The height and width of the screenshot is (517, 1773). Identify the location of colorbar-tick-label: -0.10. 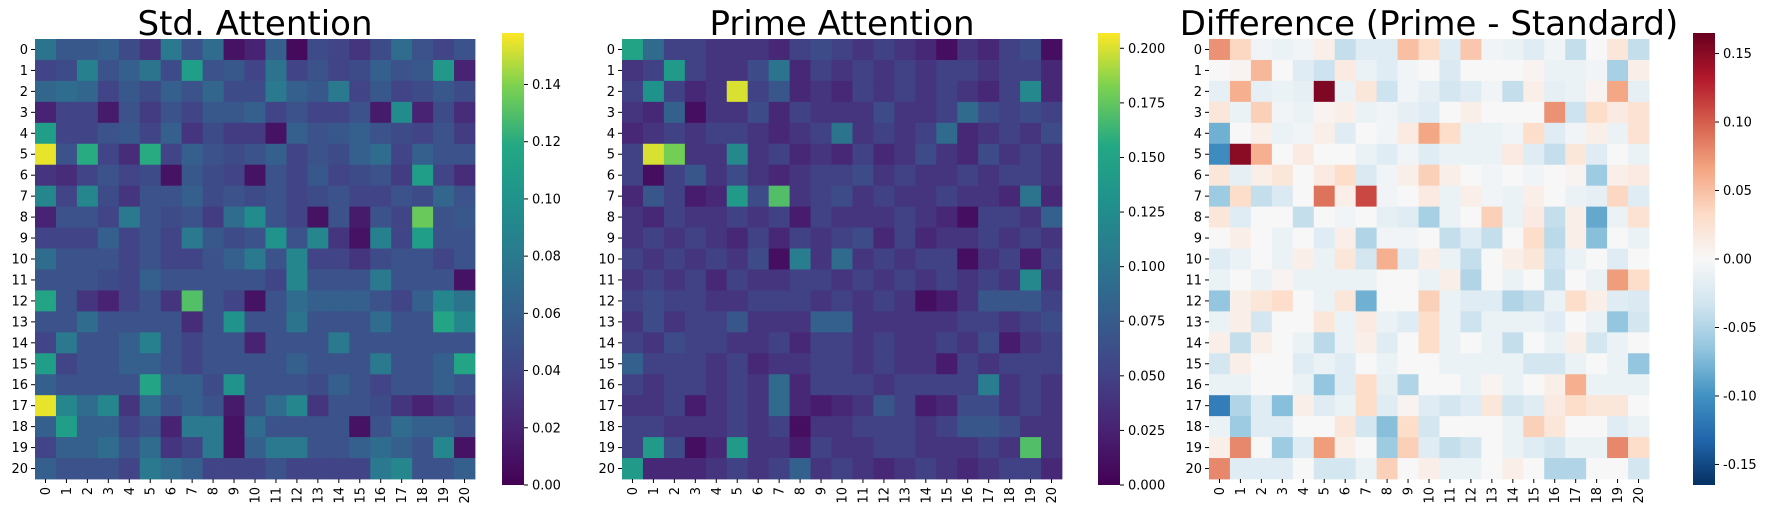
(1740, 396).